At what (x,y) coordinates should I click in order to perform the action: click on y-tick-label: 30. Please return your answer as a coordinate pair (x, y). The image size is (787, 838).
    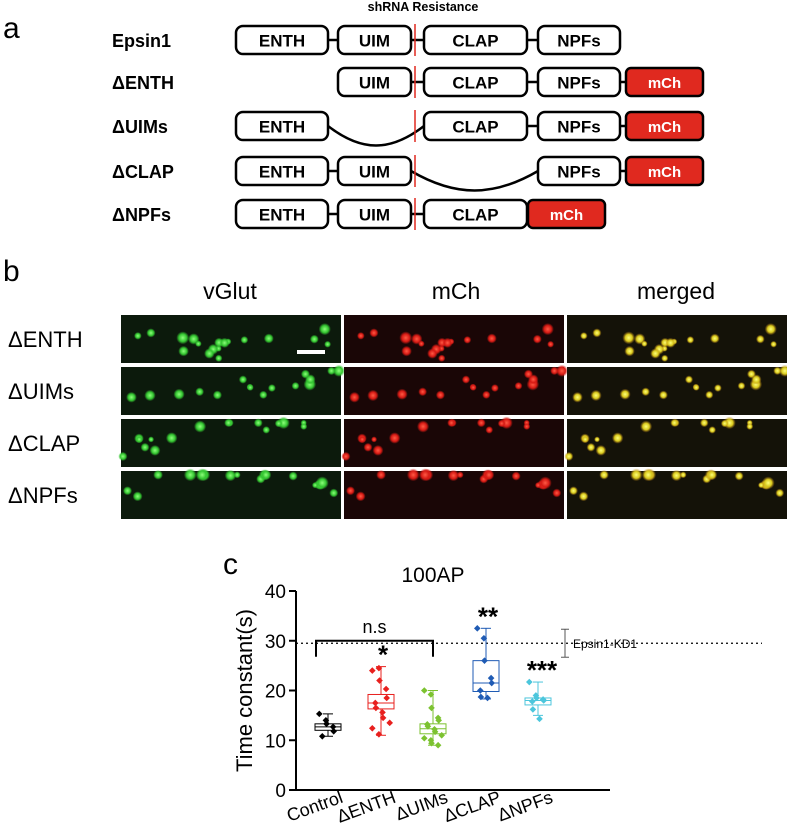
    Looking at the image, I should click on (275, 642).